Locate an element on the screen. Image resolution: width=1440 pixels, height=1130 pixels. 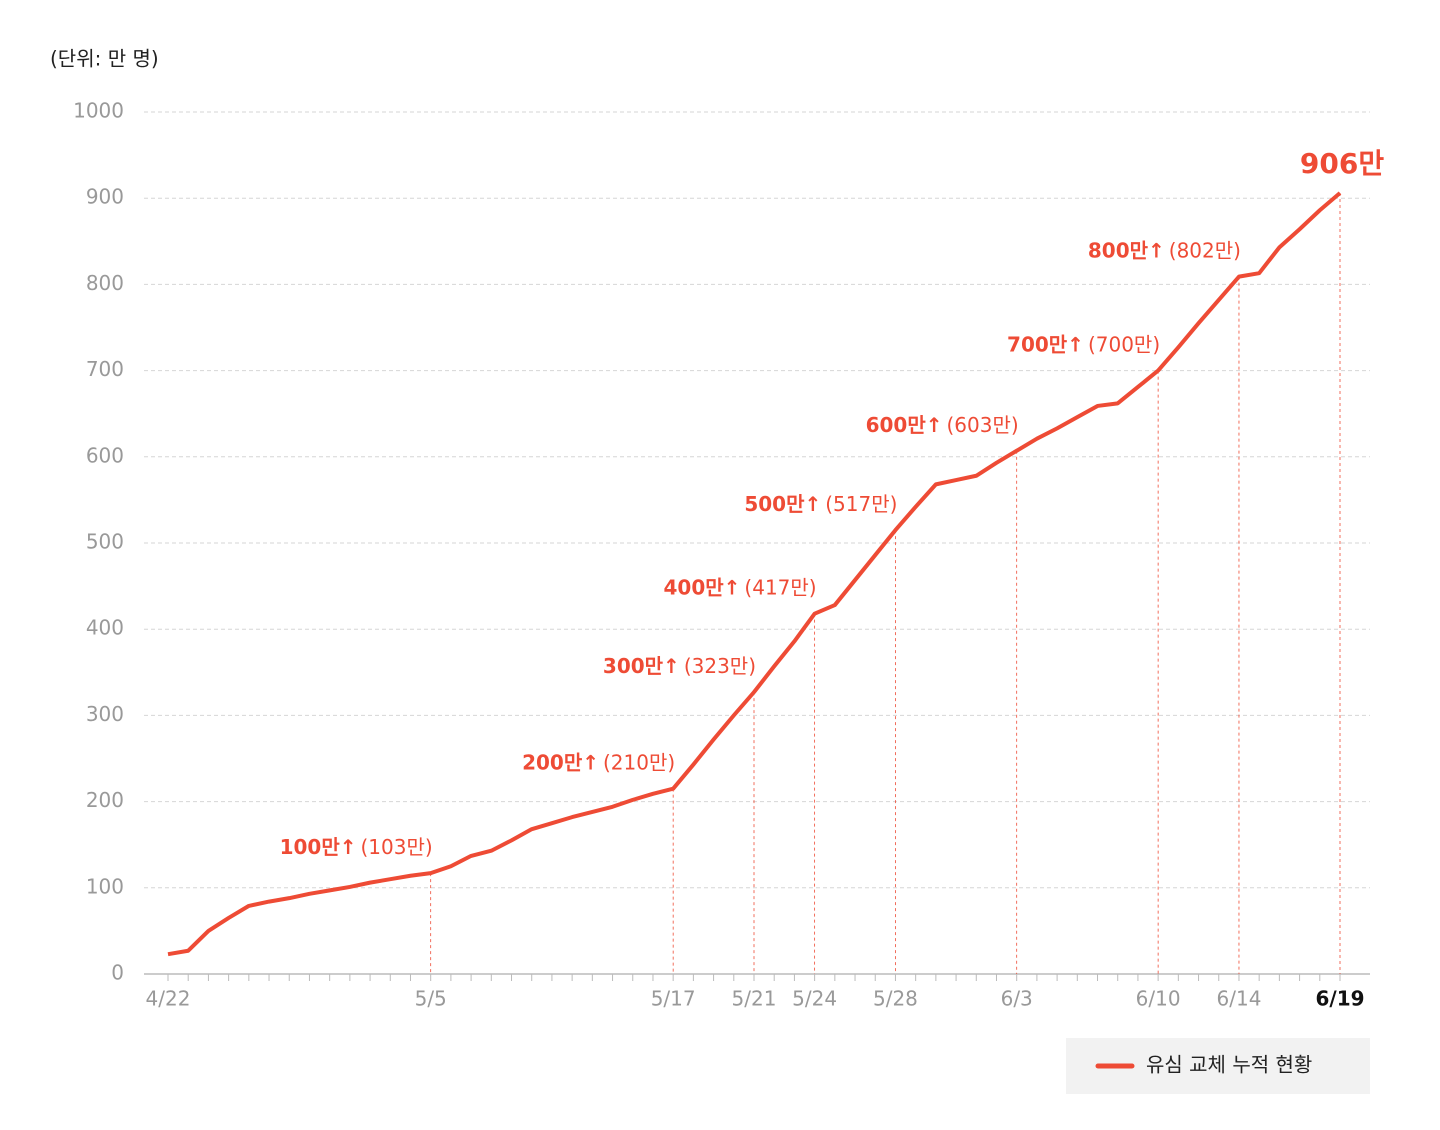
annotation-milestone: 700만↑ is located at coordinates (1045, 344).